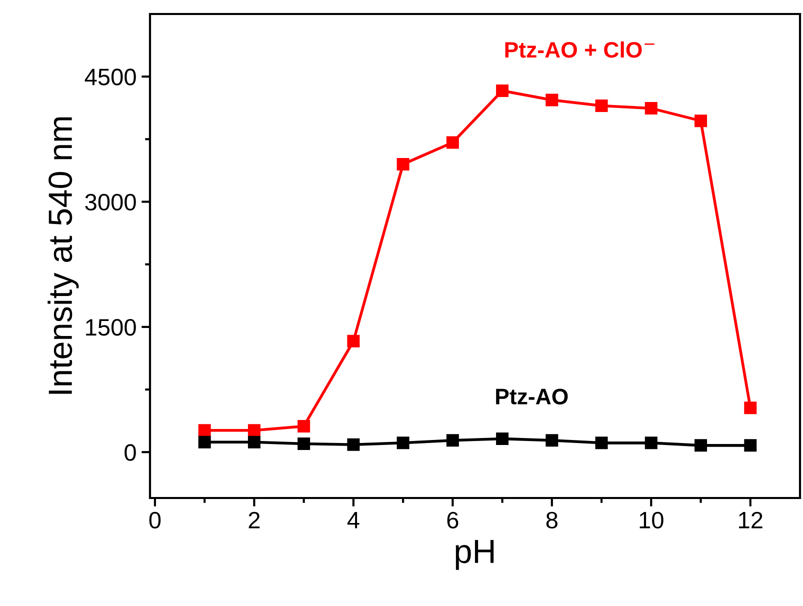 The width and height of the screenshot is (803, 606). I want to click on x-tick-label: 10, so click(652, 520).